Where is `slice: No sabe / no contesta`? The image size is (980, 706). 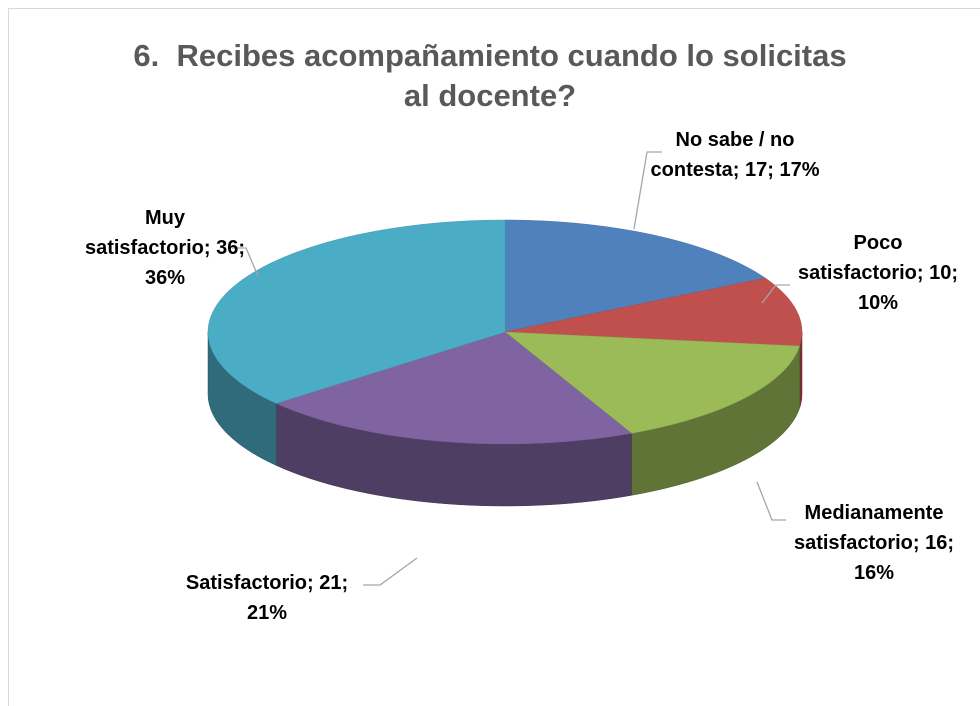
slice: No sabe / no contesta is located at coordinates (635, 276).